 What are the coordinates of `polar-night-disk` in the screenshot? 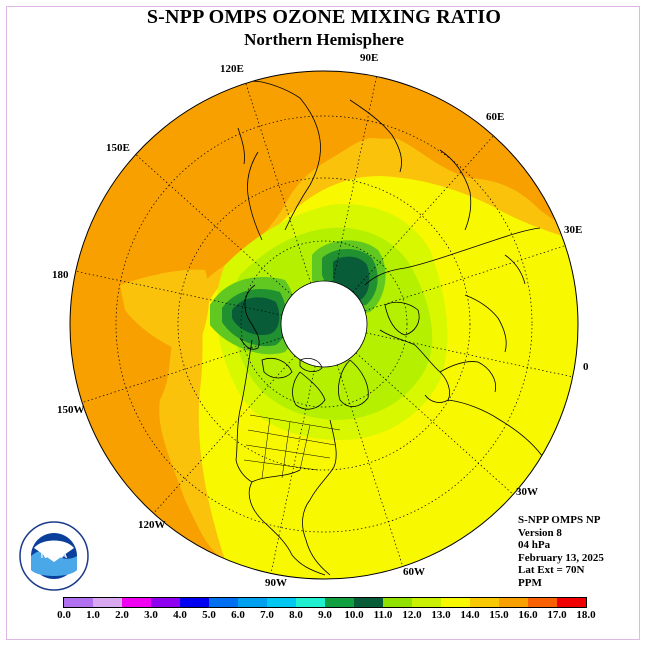 It's located at (324, 324).